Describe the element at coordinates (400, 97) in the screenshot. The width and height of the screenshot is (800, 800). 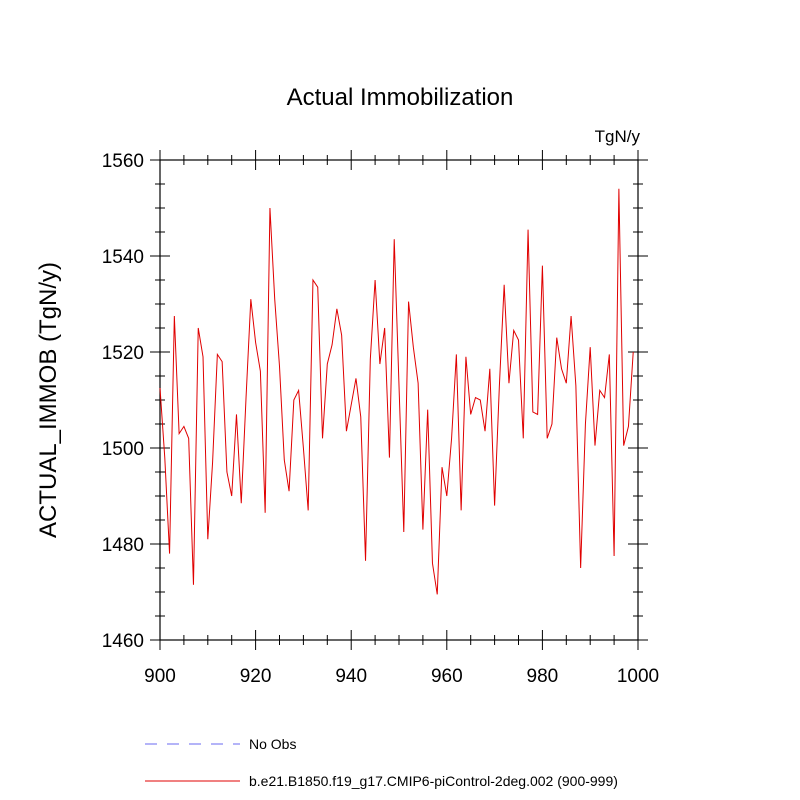
I see `chart-title: Actual Immobilization` at that location.